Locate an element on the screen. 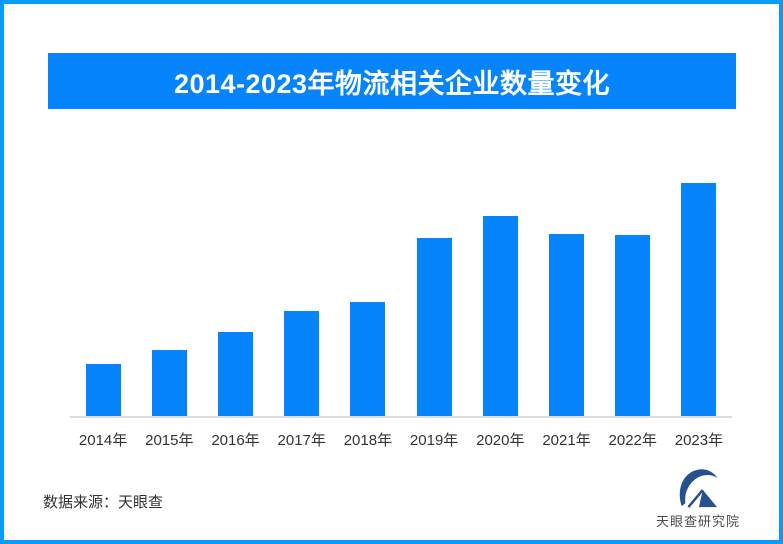  bar-2015年 is located at coordinates (169, 383).